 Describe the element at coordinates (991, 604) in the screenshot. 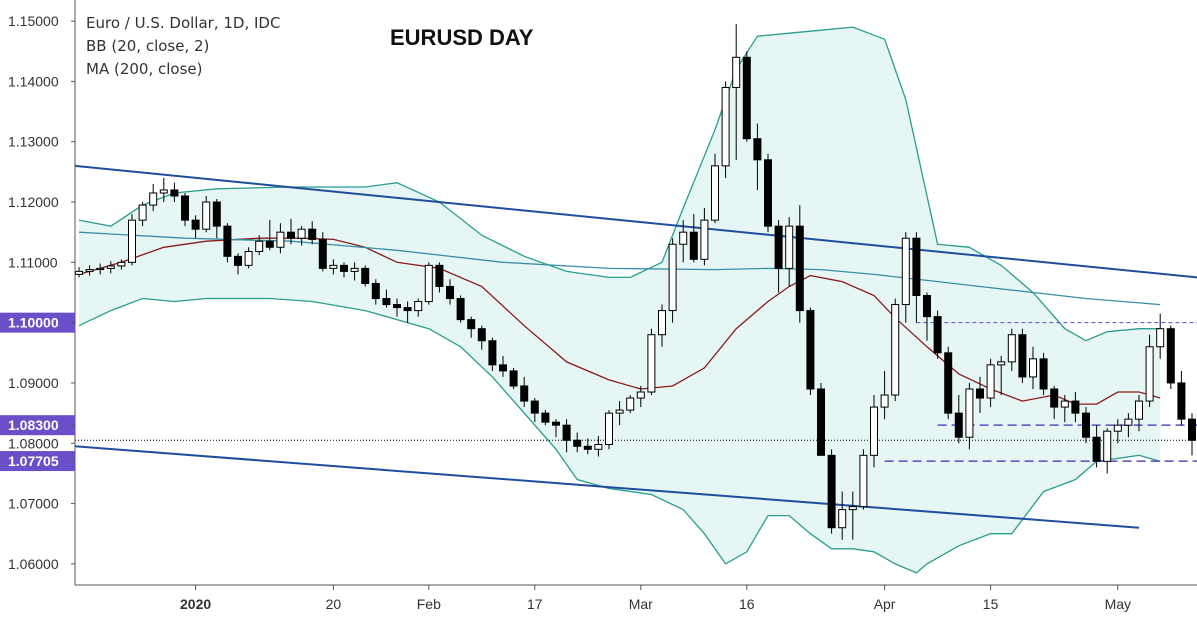

I see `x-tick-label: 15` at that location.